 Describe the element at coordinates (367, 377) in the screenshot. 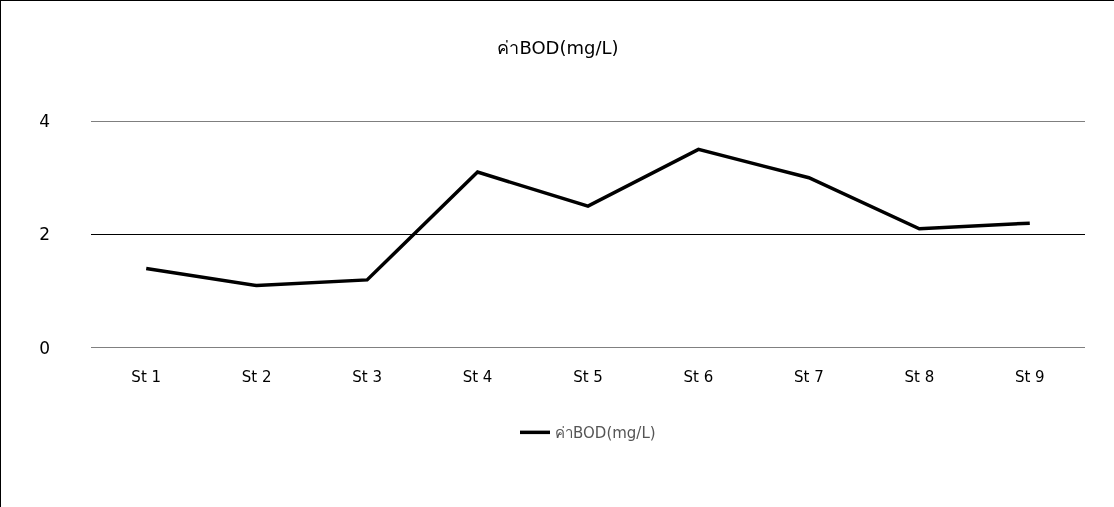

I see `x-tick-label: St 3` at that location.